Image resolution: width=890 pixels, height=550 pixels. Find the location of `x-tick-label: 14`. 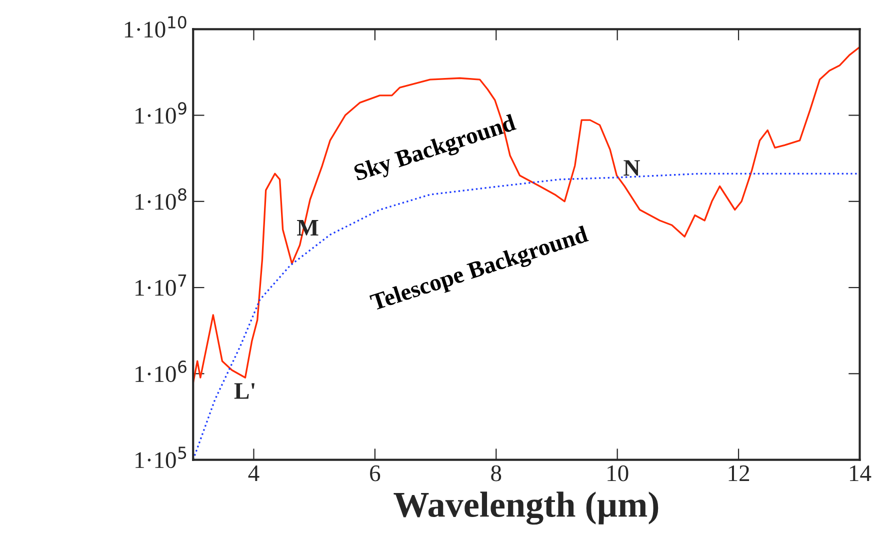

x-tick-label: 14 is located at coordinates (861, 473).